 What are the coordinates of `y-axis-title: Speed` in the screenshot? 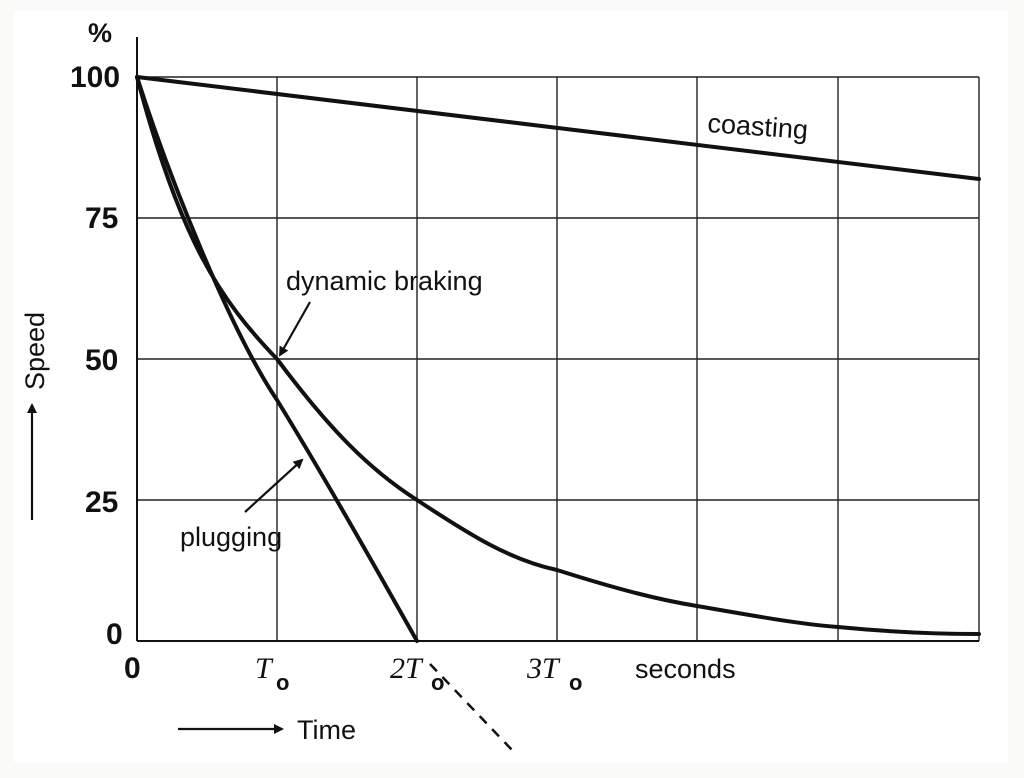 It's located at (35, 351).